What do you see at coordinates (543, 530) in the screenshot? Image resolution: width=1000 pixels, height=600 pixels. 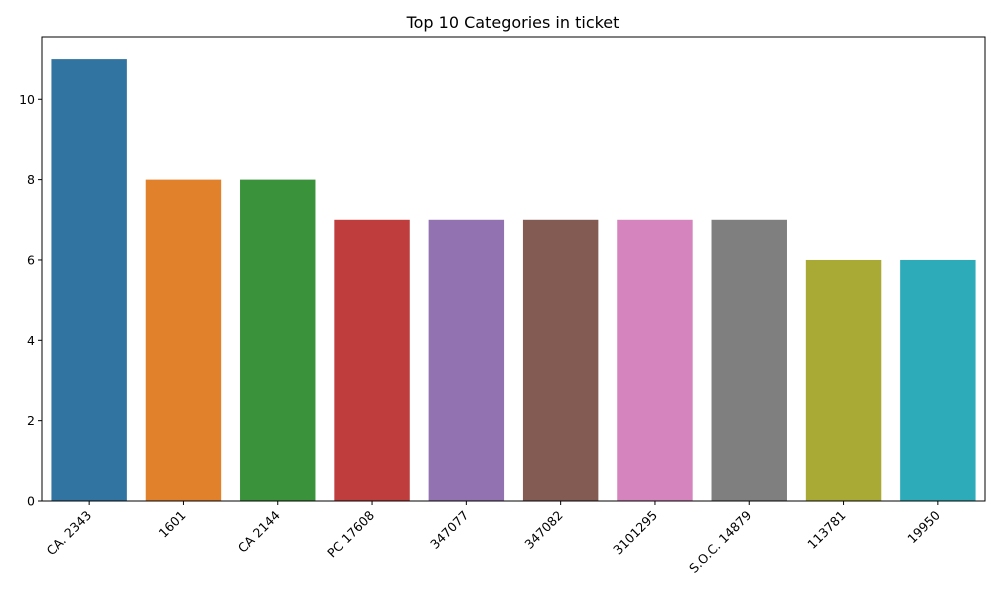 I see `x-tick-label: 347082` at bounding box center [543, 530].